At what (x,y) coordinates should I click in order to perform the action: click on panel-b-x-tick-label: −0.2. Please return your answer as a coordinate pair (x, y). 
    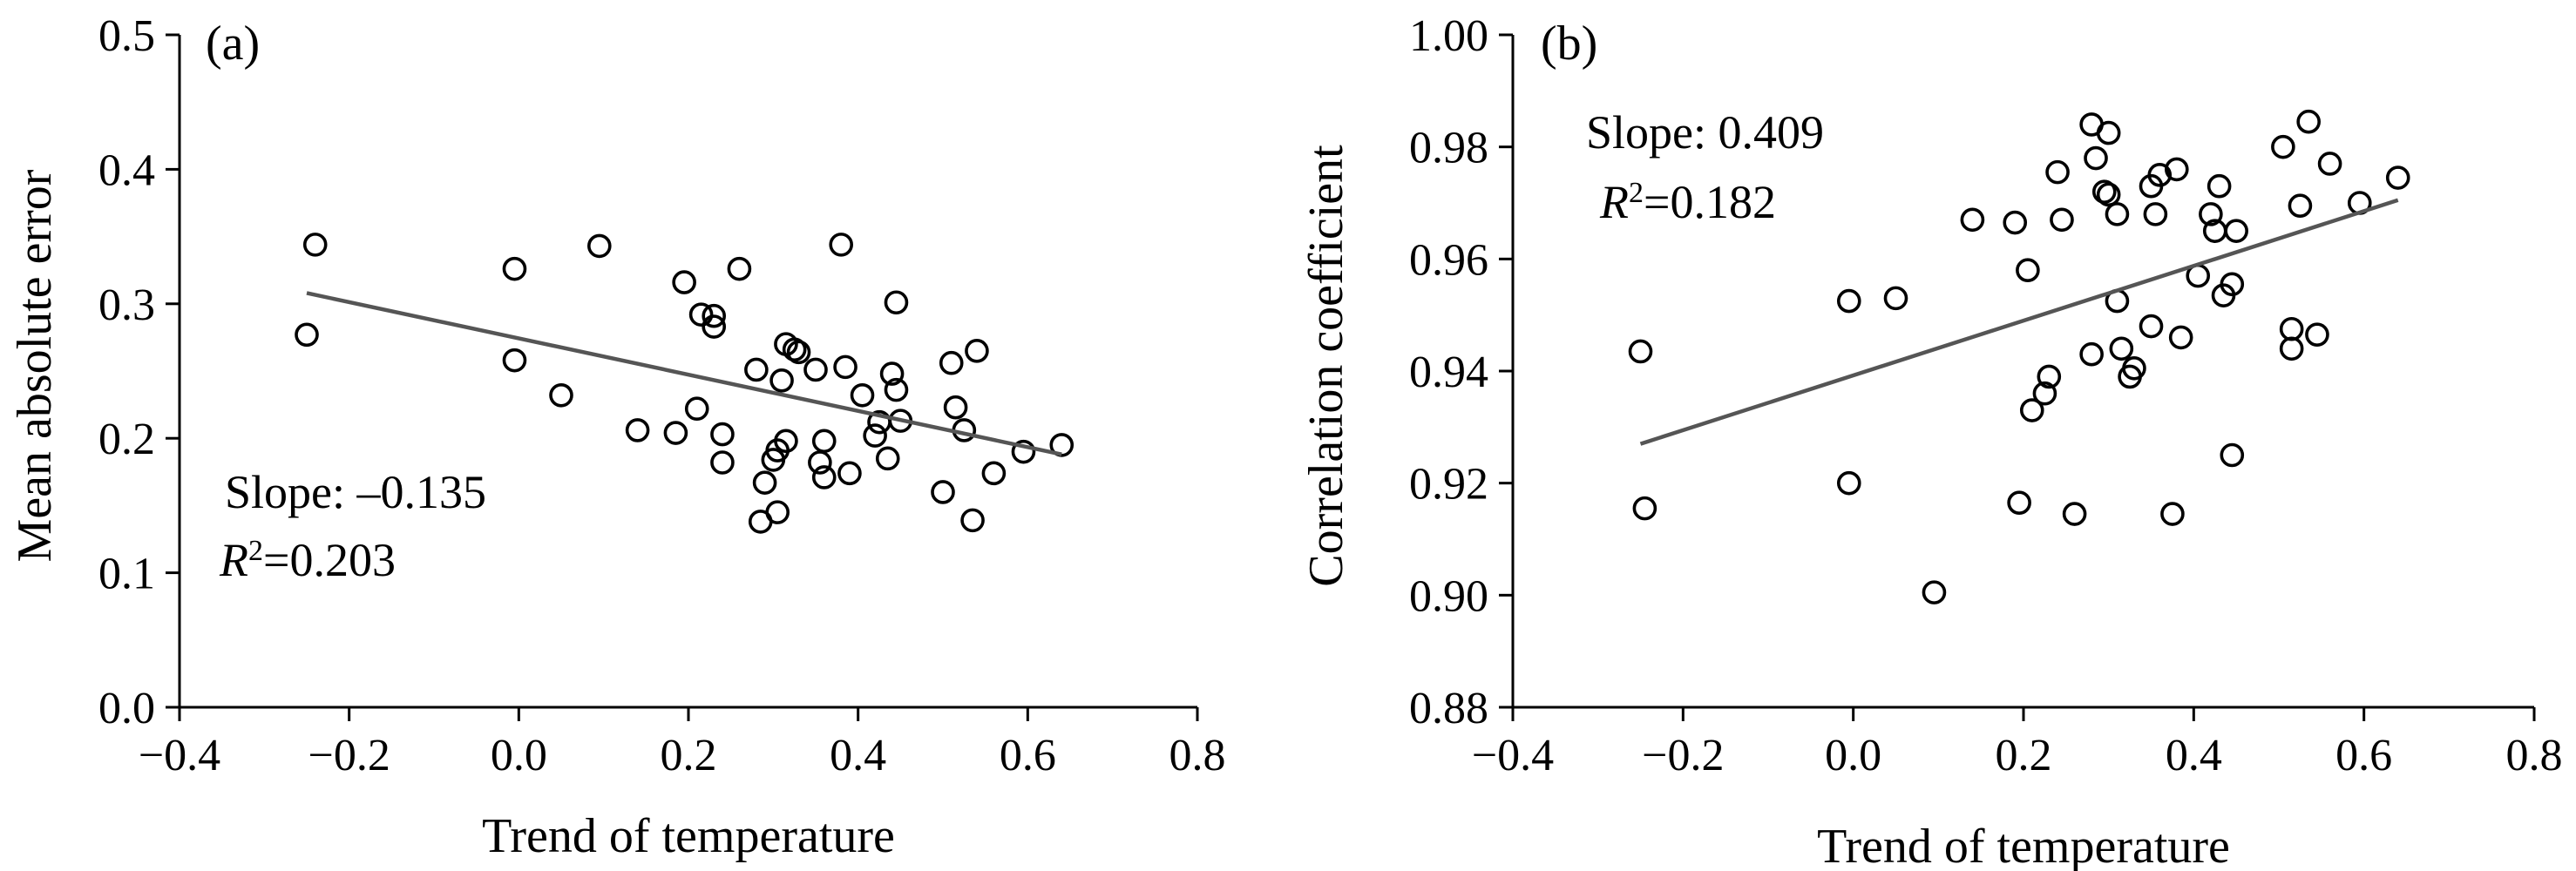
    Looking at the image, I should click on (1683, 755).